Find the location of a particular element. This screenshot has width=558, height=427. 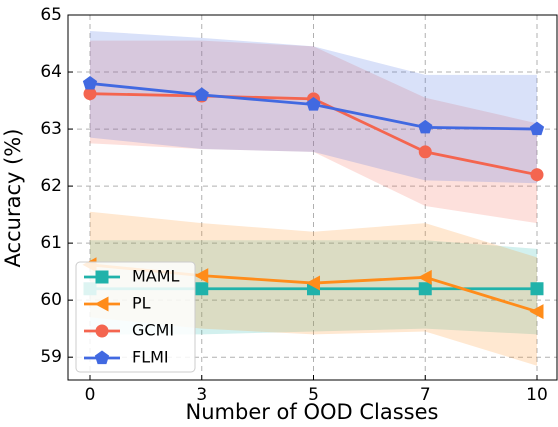

legend: MAML PL GCMI FLMI is located at coordinates (135, 317).